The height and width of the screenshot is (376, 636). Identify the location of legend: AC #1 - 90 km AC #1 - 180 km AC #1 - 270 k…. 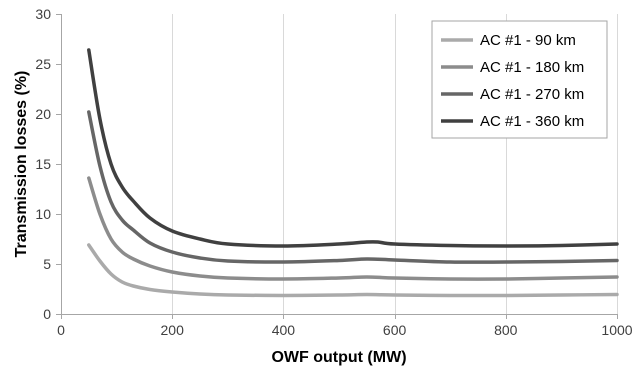
(519, 79).